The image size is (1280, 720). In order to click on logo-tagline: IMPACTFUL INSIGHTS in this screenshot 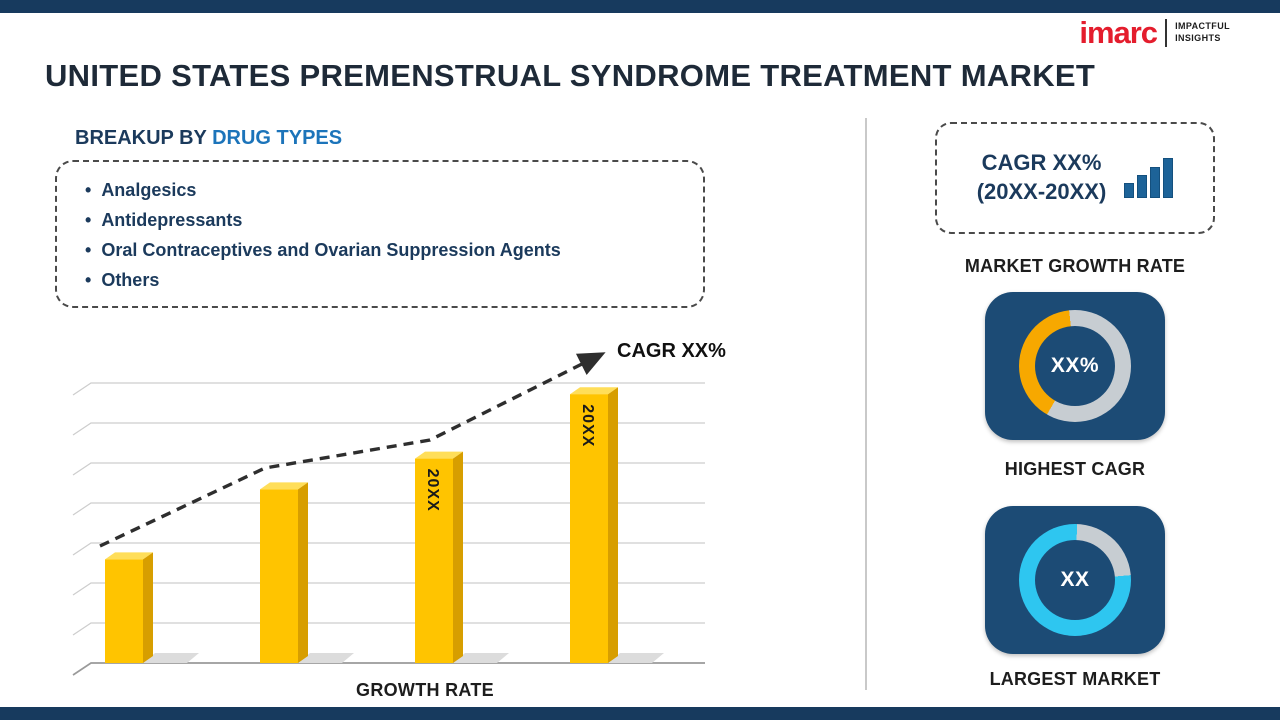, I will do `click(1202, 32)`.